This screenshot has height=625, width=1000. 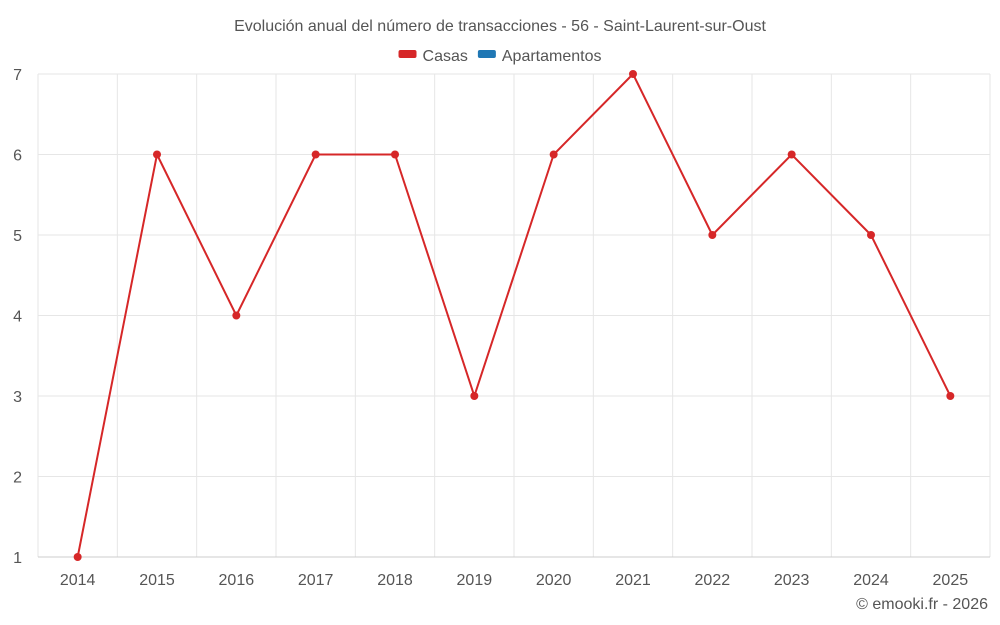 What do you see at coordinates (791, 154) in the screenshot?
I see `data-point-casas-2023` at bounding box center [791, 154].